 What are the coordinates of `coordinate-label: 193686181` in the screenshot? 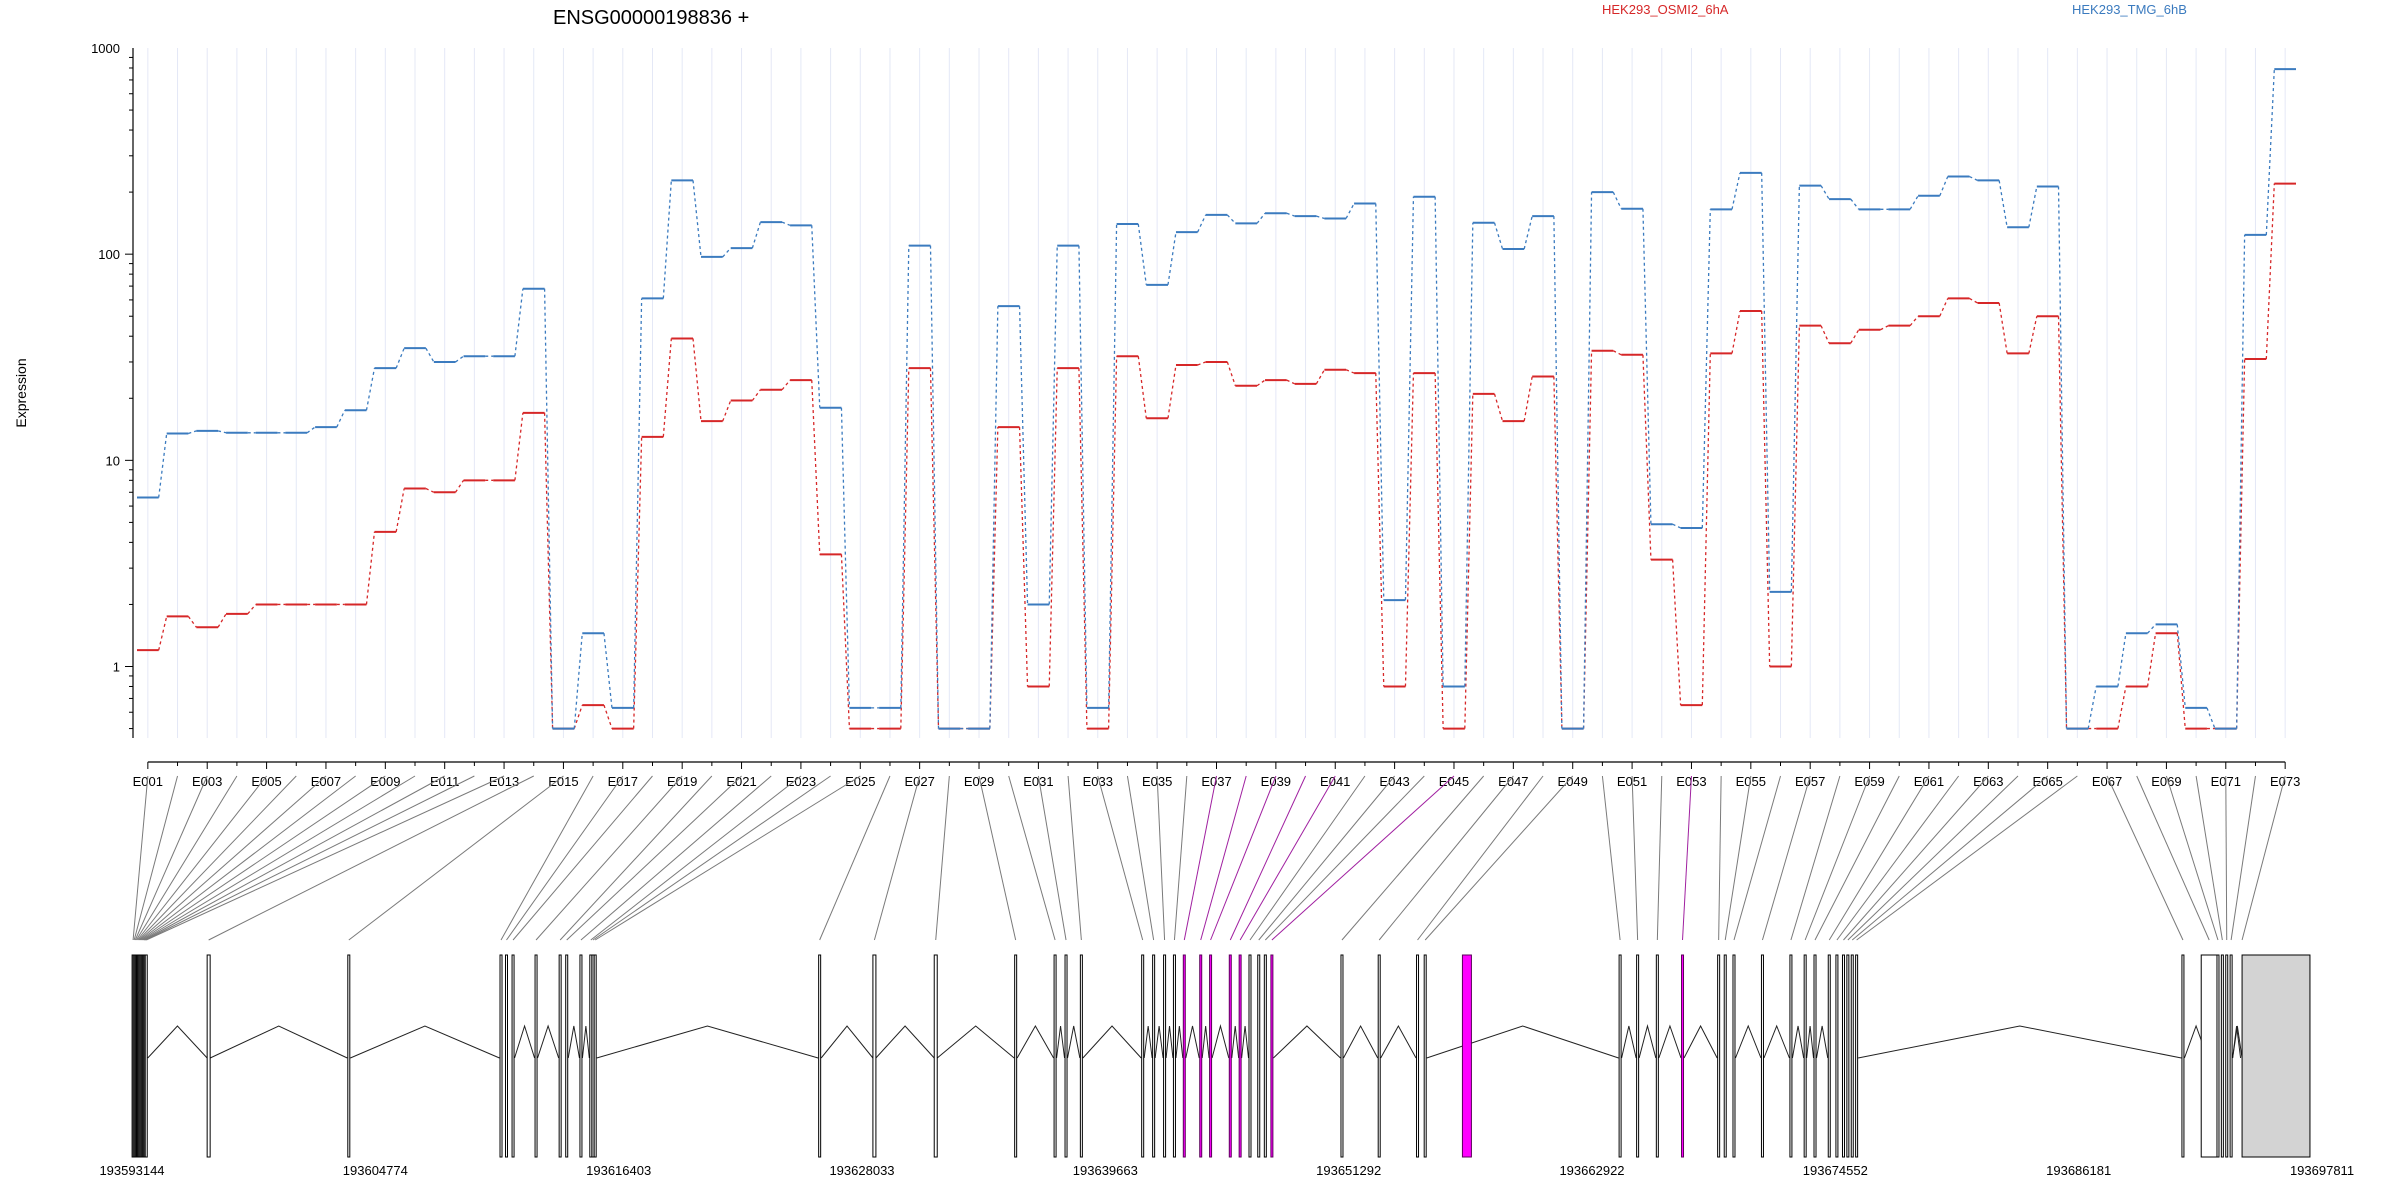 It's located at (2078, 1170).